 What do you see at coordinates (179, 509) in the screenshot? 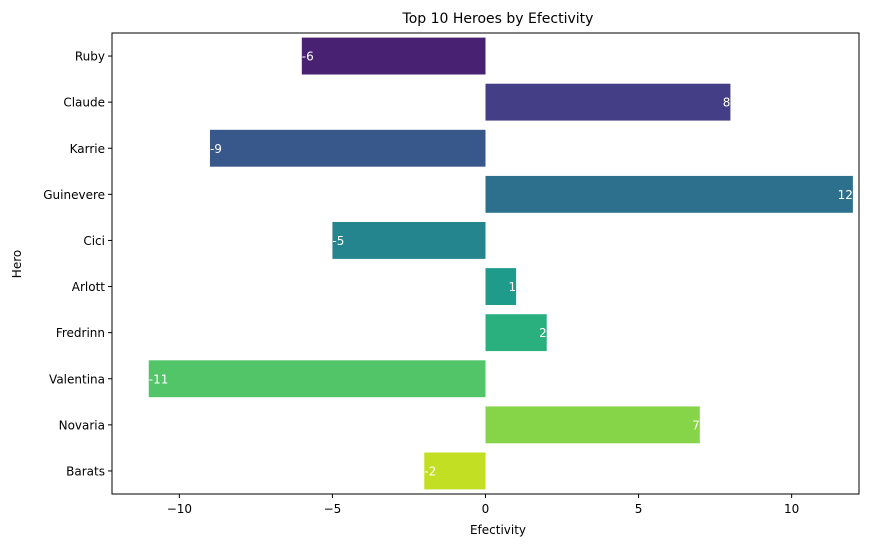
I see `x-tick-label: −10` at bounding box center [179, 509].